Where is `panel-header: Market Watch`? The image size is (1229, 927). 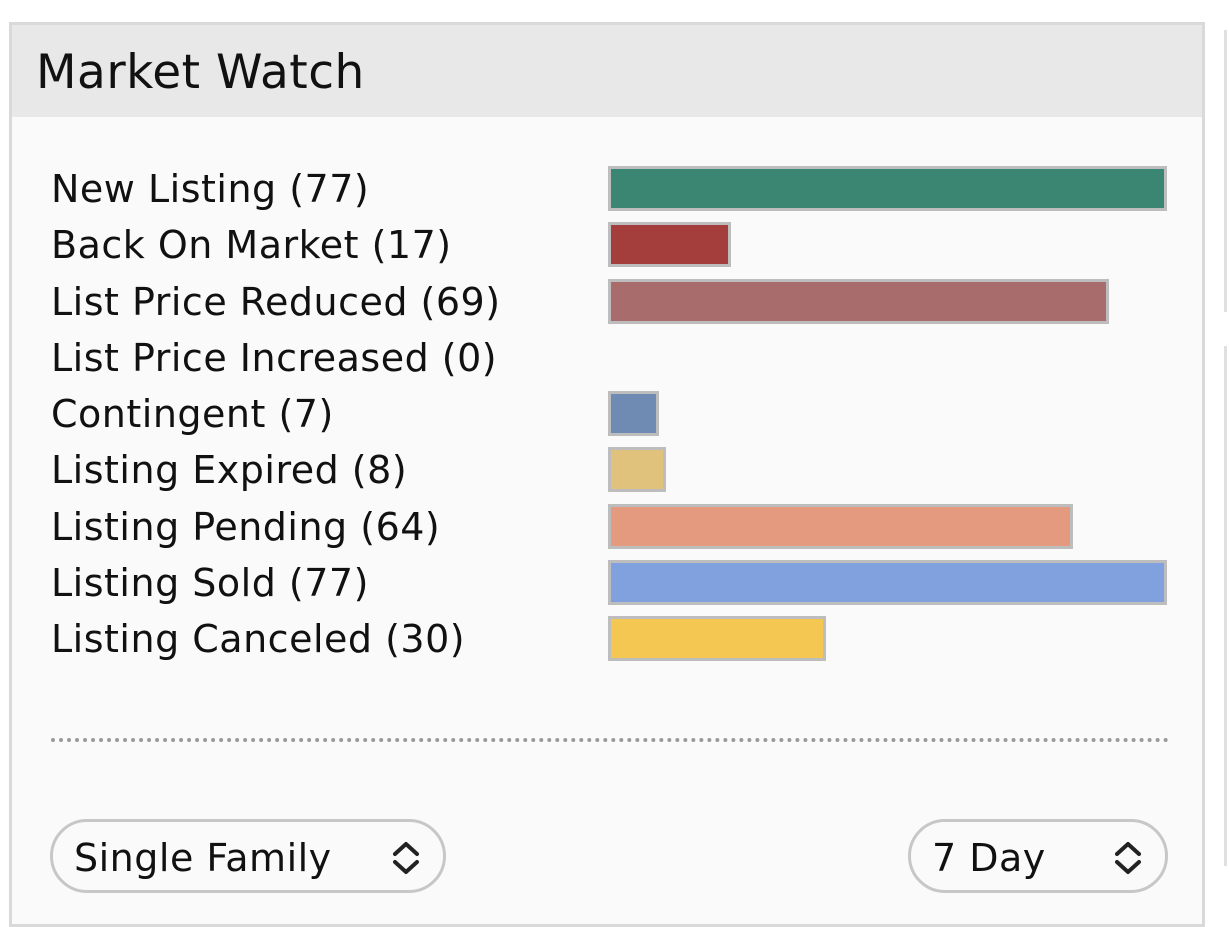 panel-header: Market Watch is located at coordinates (607, 71).